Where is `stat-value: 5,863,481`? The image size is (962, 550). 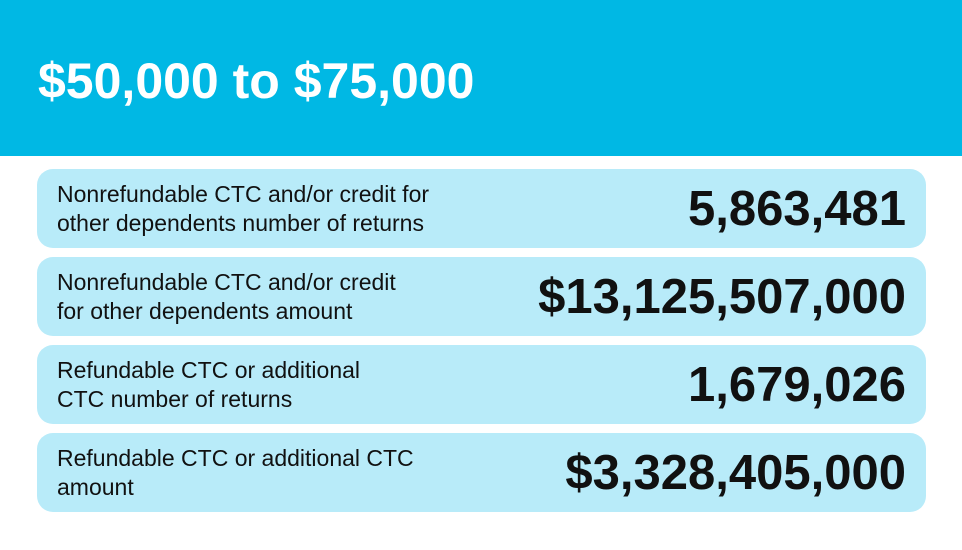
stat-value: 5,863,481 is located at coordinates (797, 208).